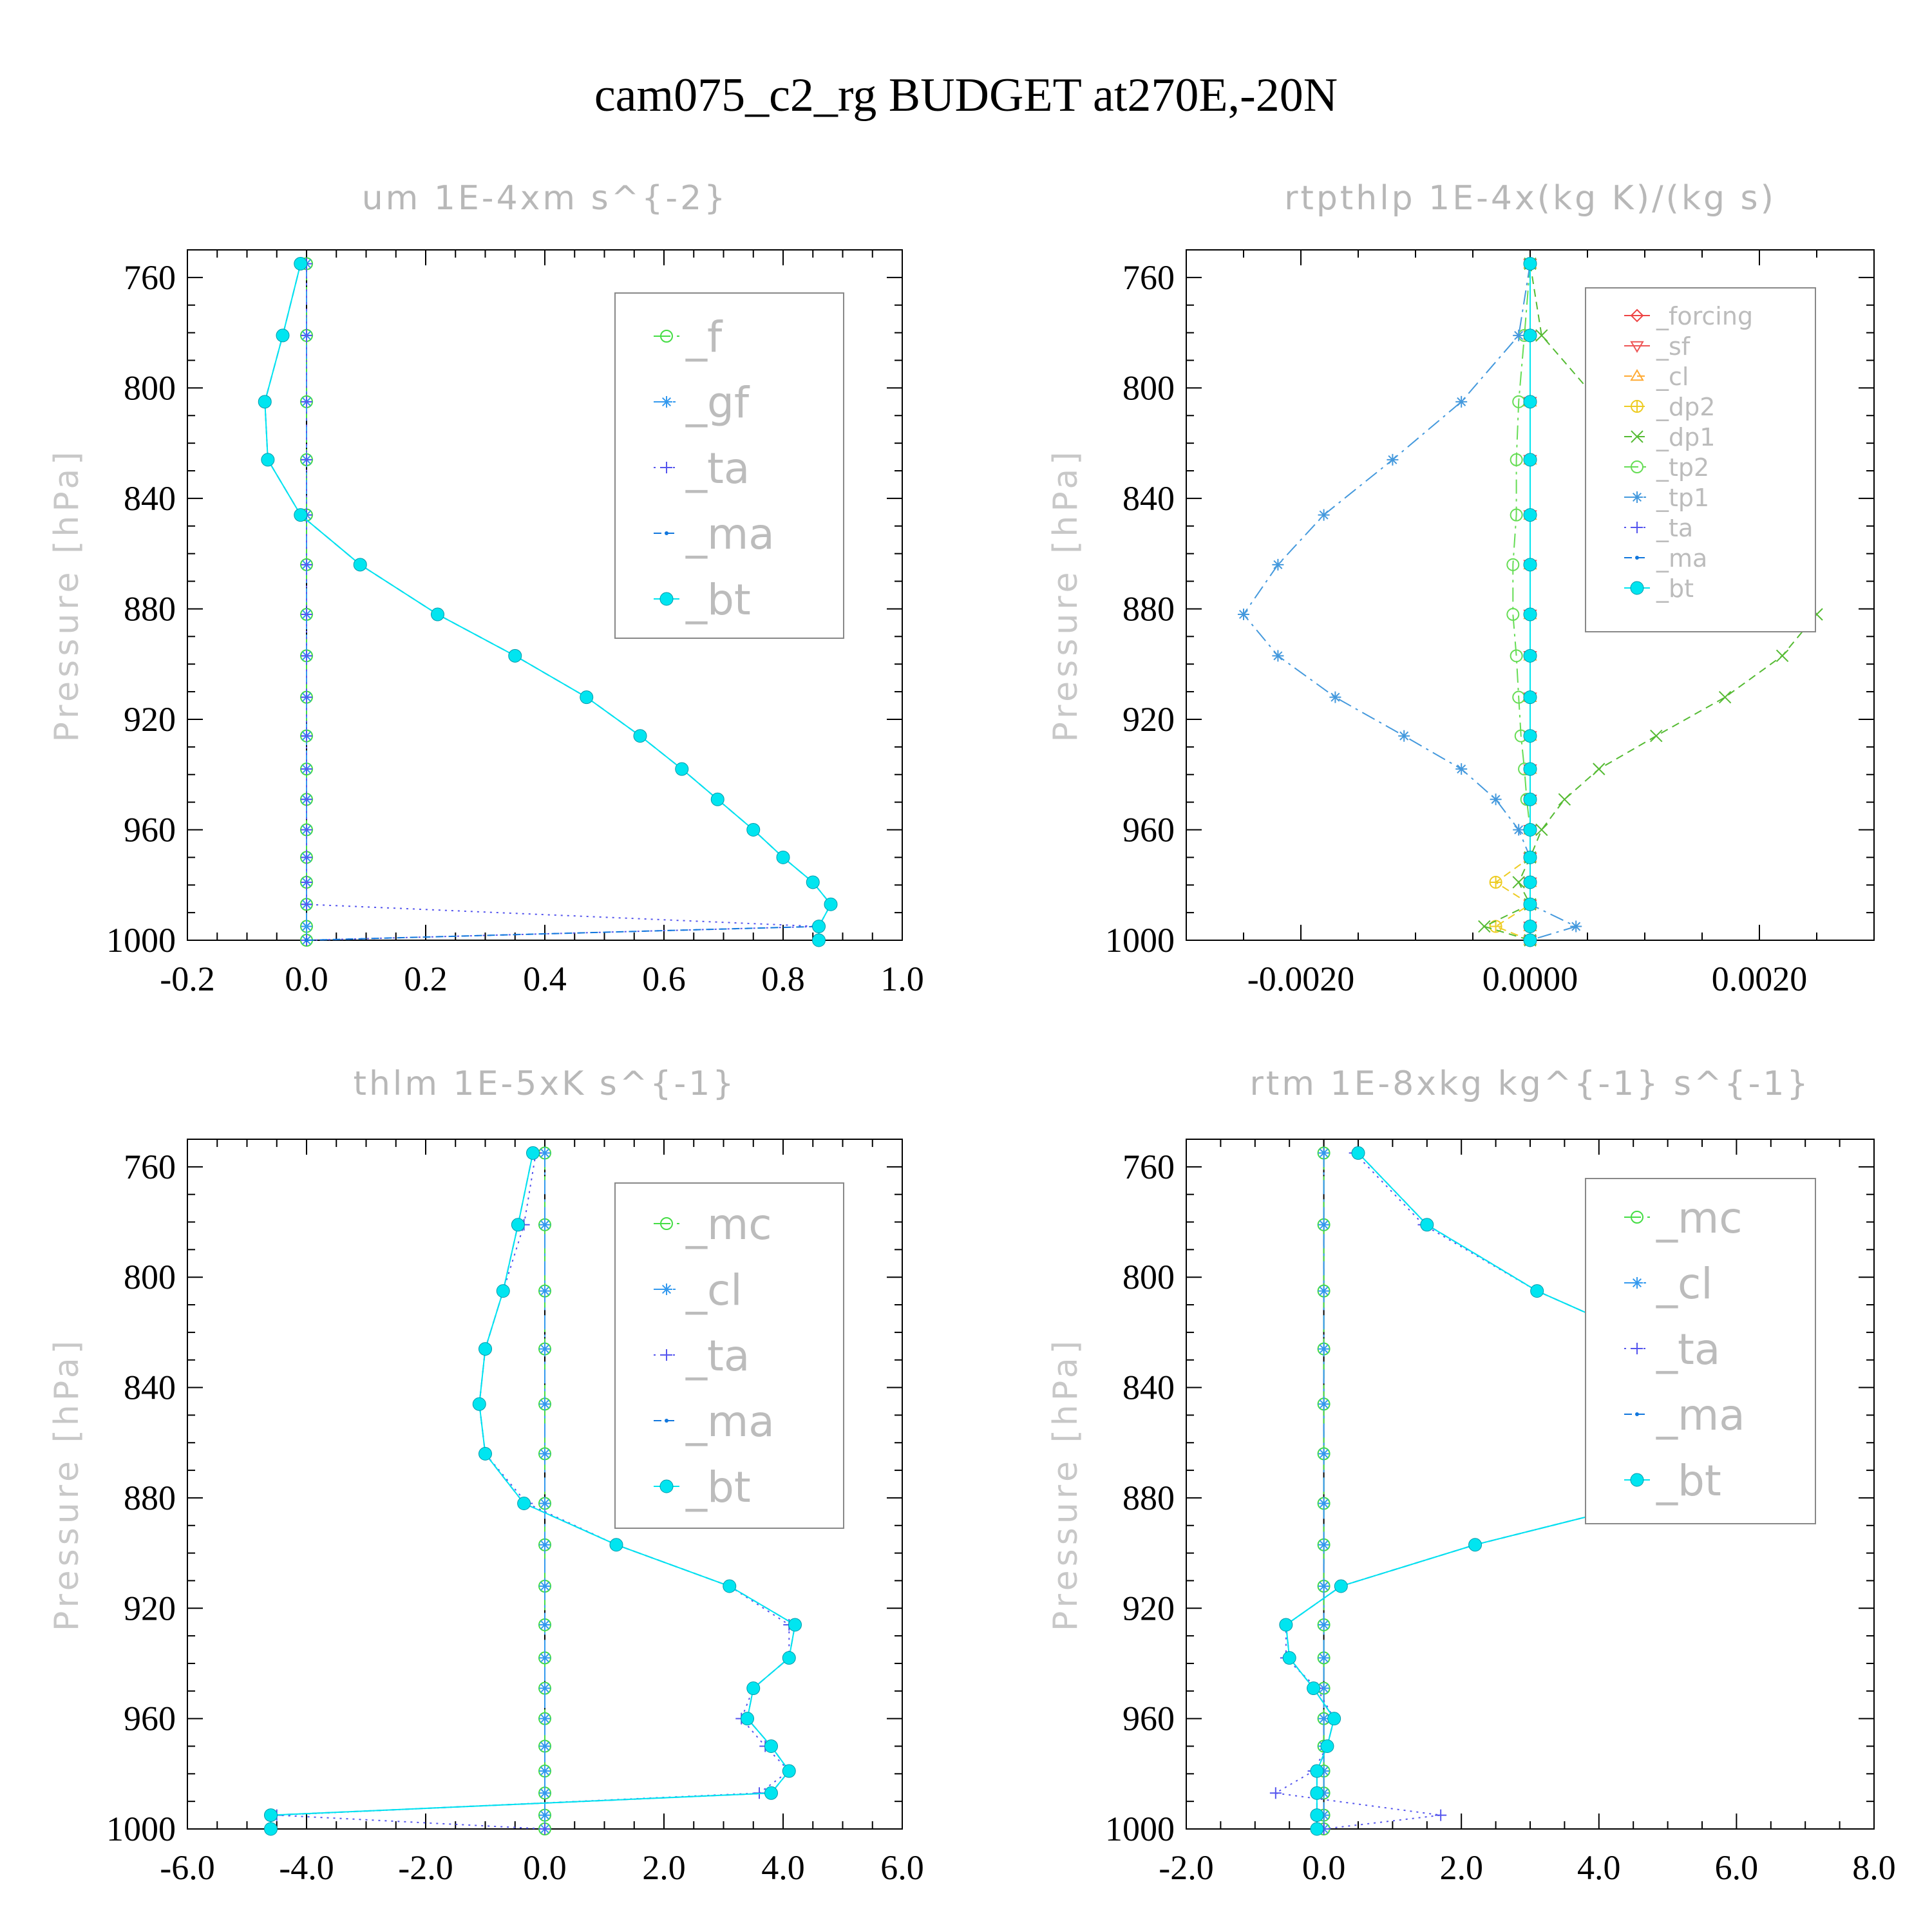  I want to click on y-tick-label: 880, so click(150, 1498).